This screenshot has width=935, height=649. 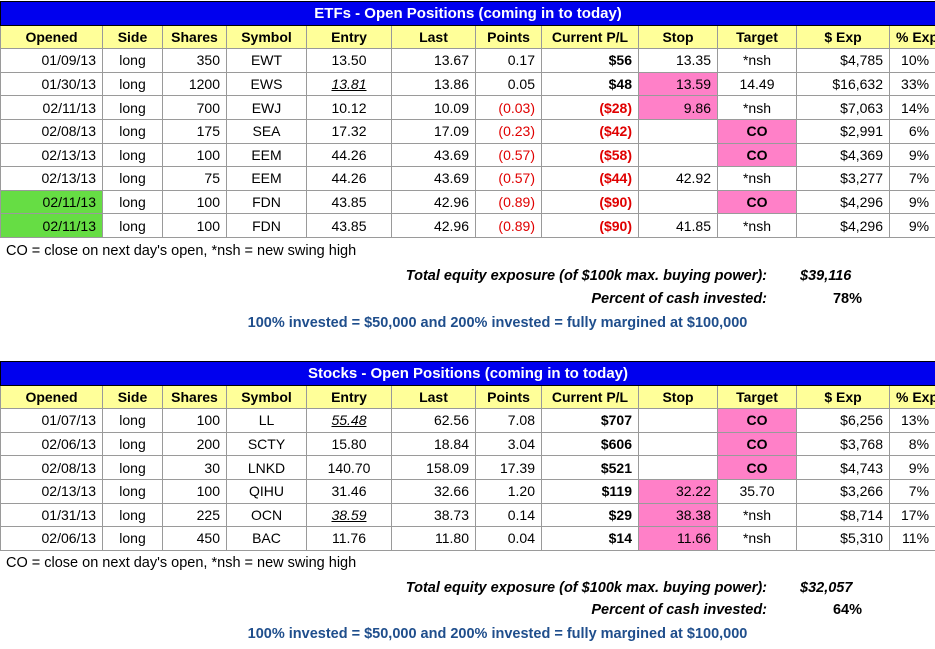 What do you see at coordinates (678, 178) in the screenshot?
I see `cell-stop: 42.92` at bounding box center [678, 178].